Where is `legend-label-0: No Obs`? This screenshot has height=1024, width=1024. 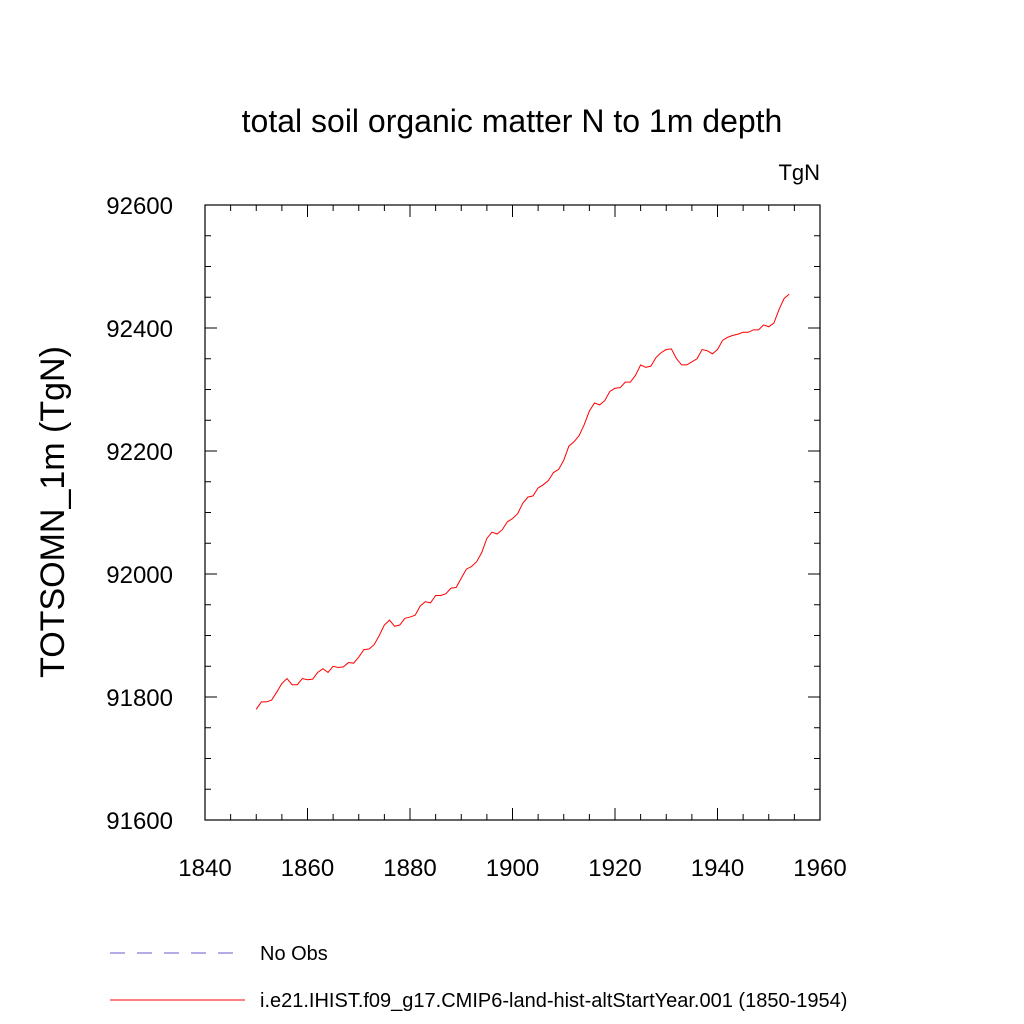 legend-label-0: No Obs is located at coordinates (294, 954).